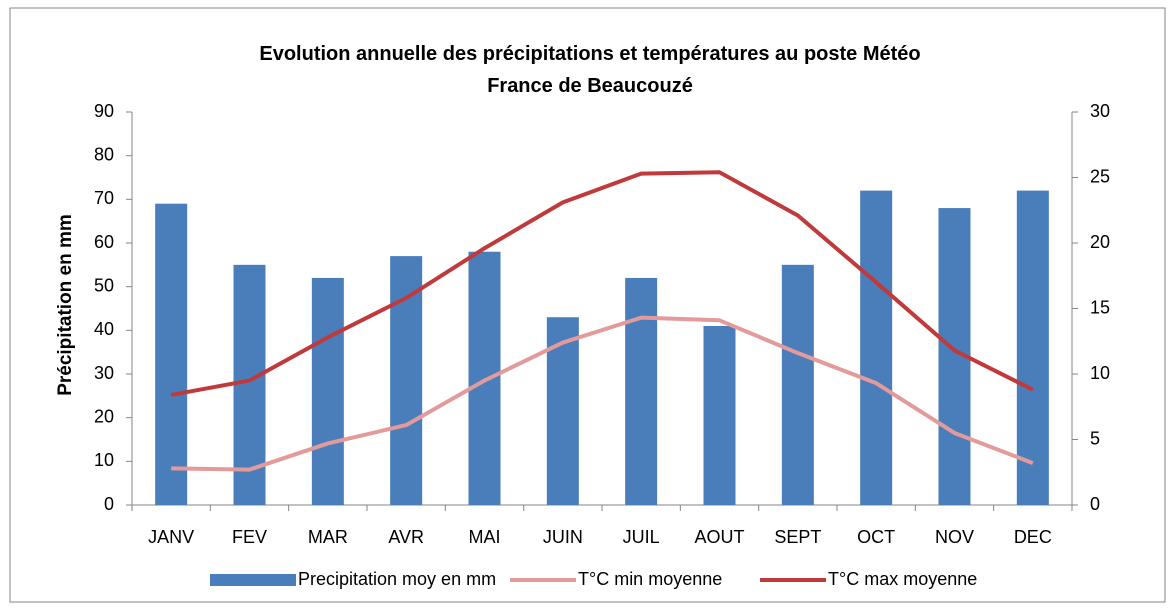  Describe the element at coordinates (104, 416) in the screenshot. I see `y-tick-label: 20` at that location.